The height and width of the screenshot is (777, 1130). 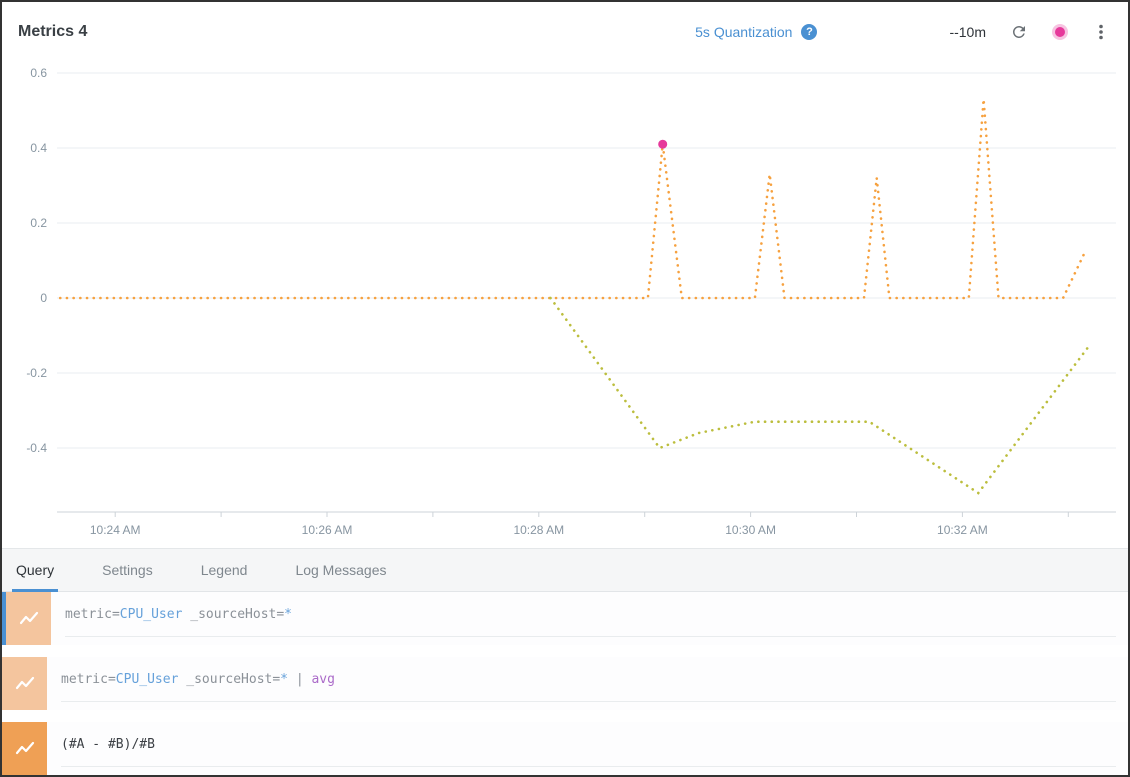 I want to click on svg-text: 0, so click(x=43, y=298).